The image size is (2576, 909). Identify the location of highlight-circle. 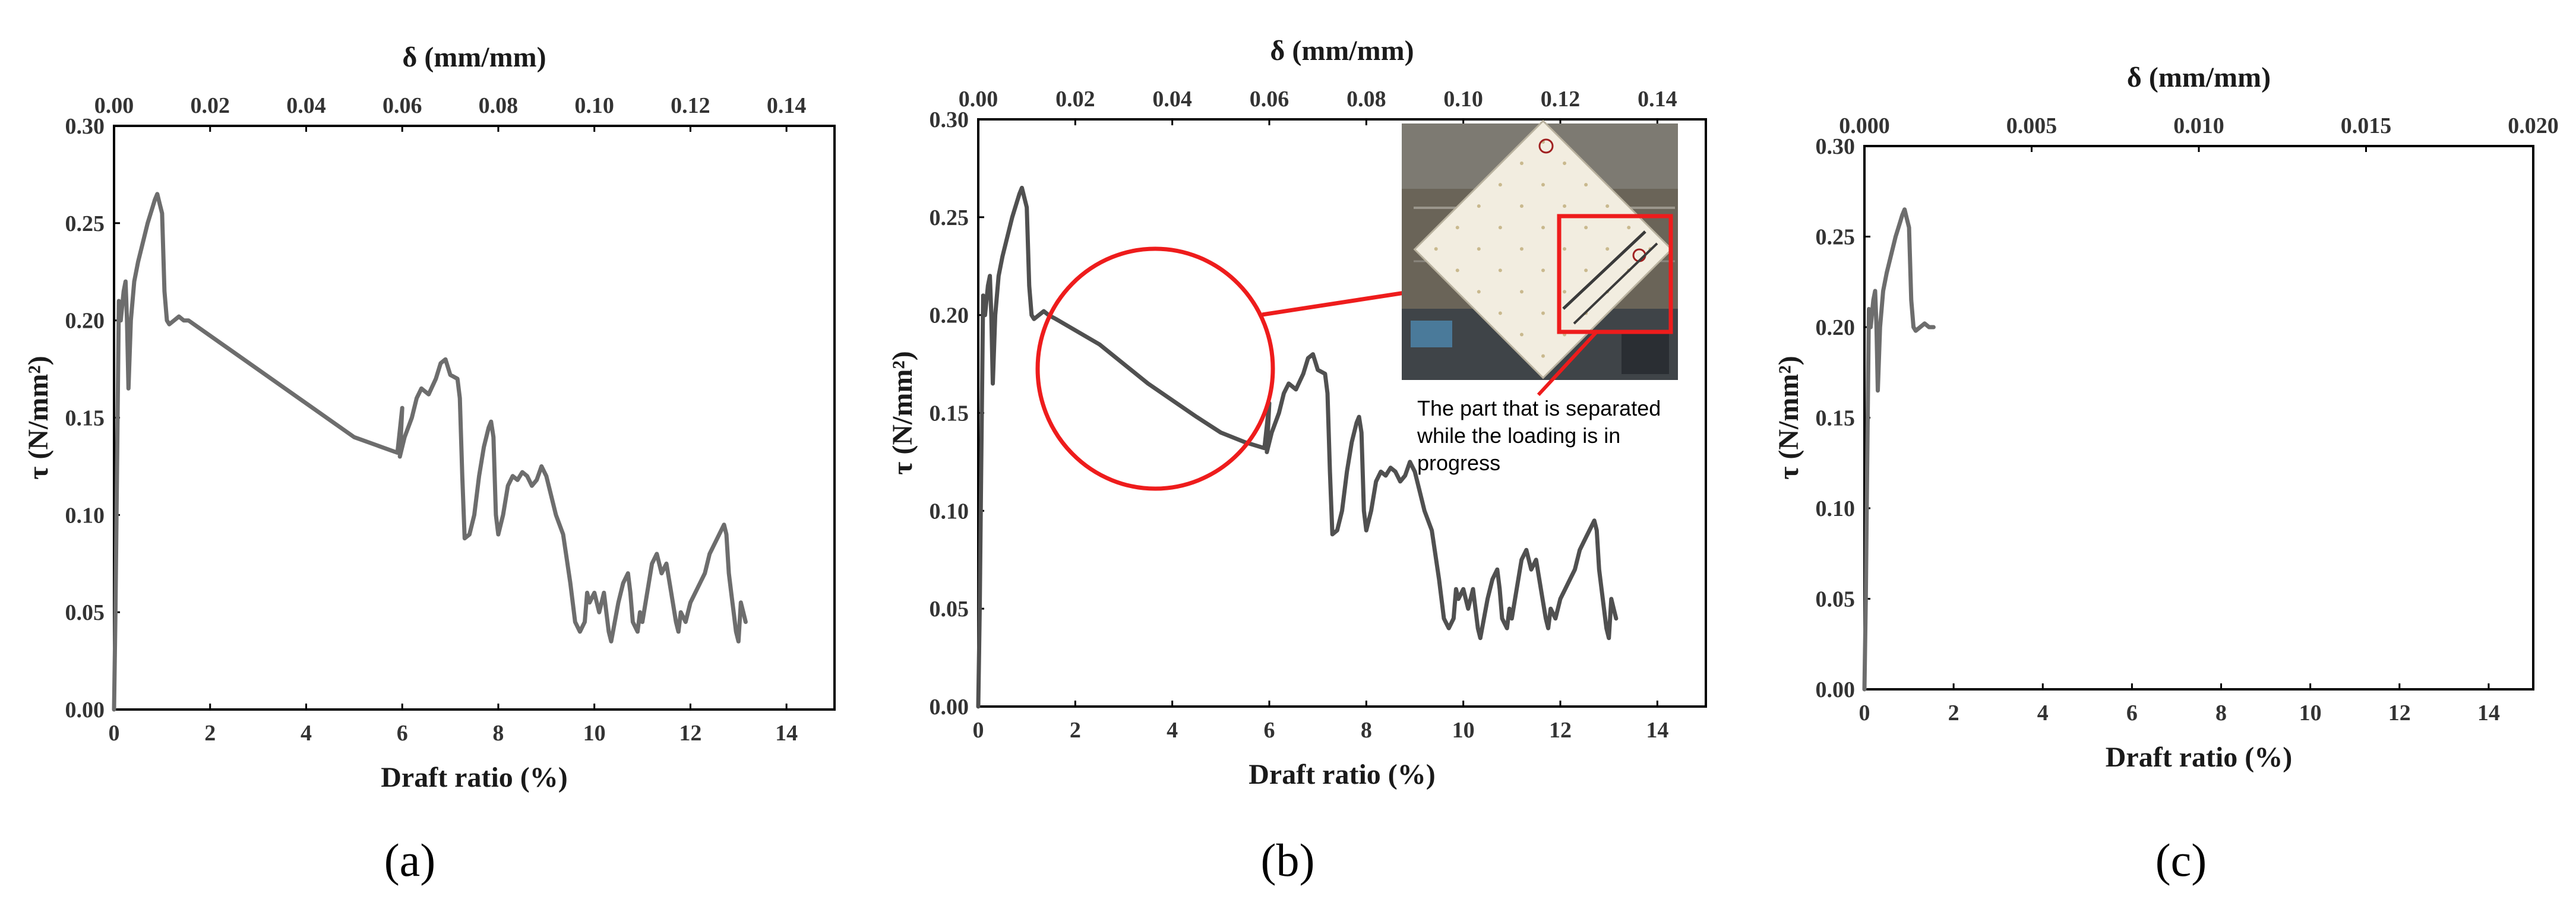
(1155, 368).